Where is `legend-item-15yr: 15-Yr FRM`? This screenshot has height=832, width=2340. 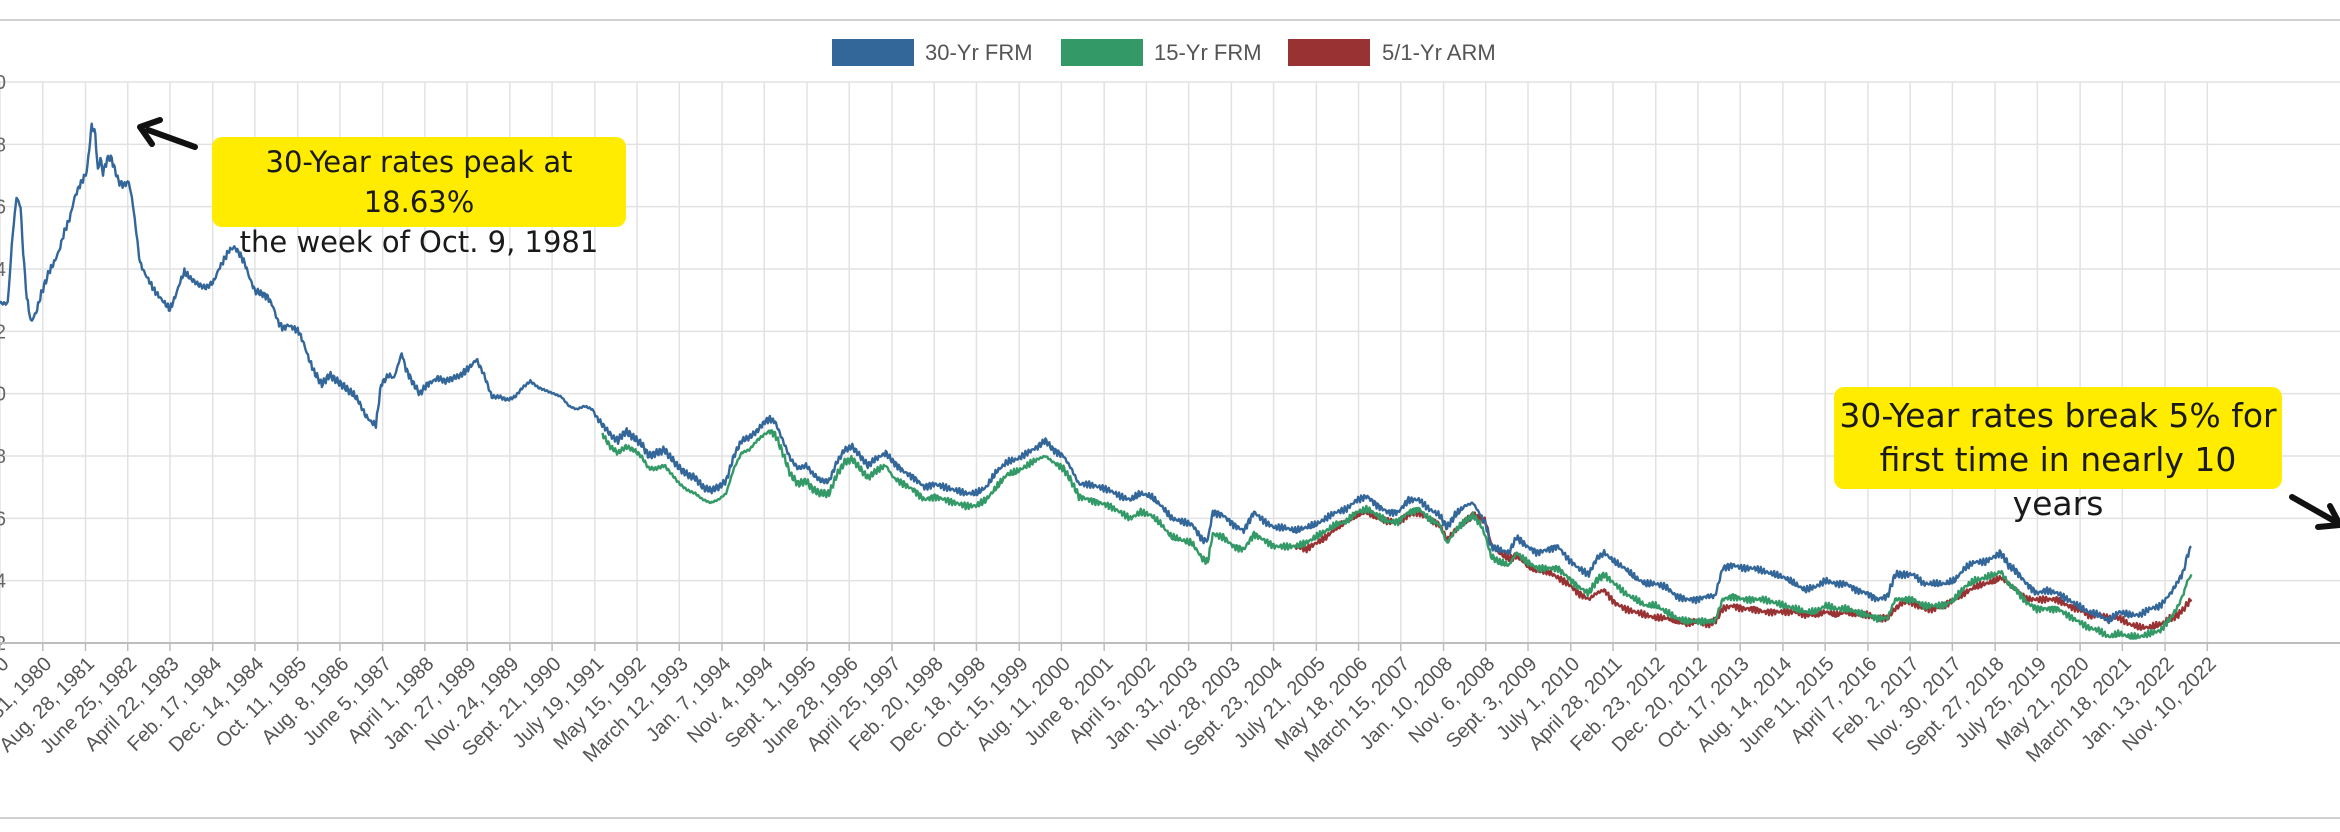 legend-item-15yr: 15-Yr FRM is located at coordinates (1161, 52).